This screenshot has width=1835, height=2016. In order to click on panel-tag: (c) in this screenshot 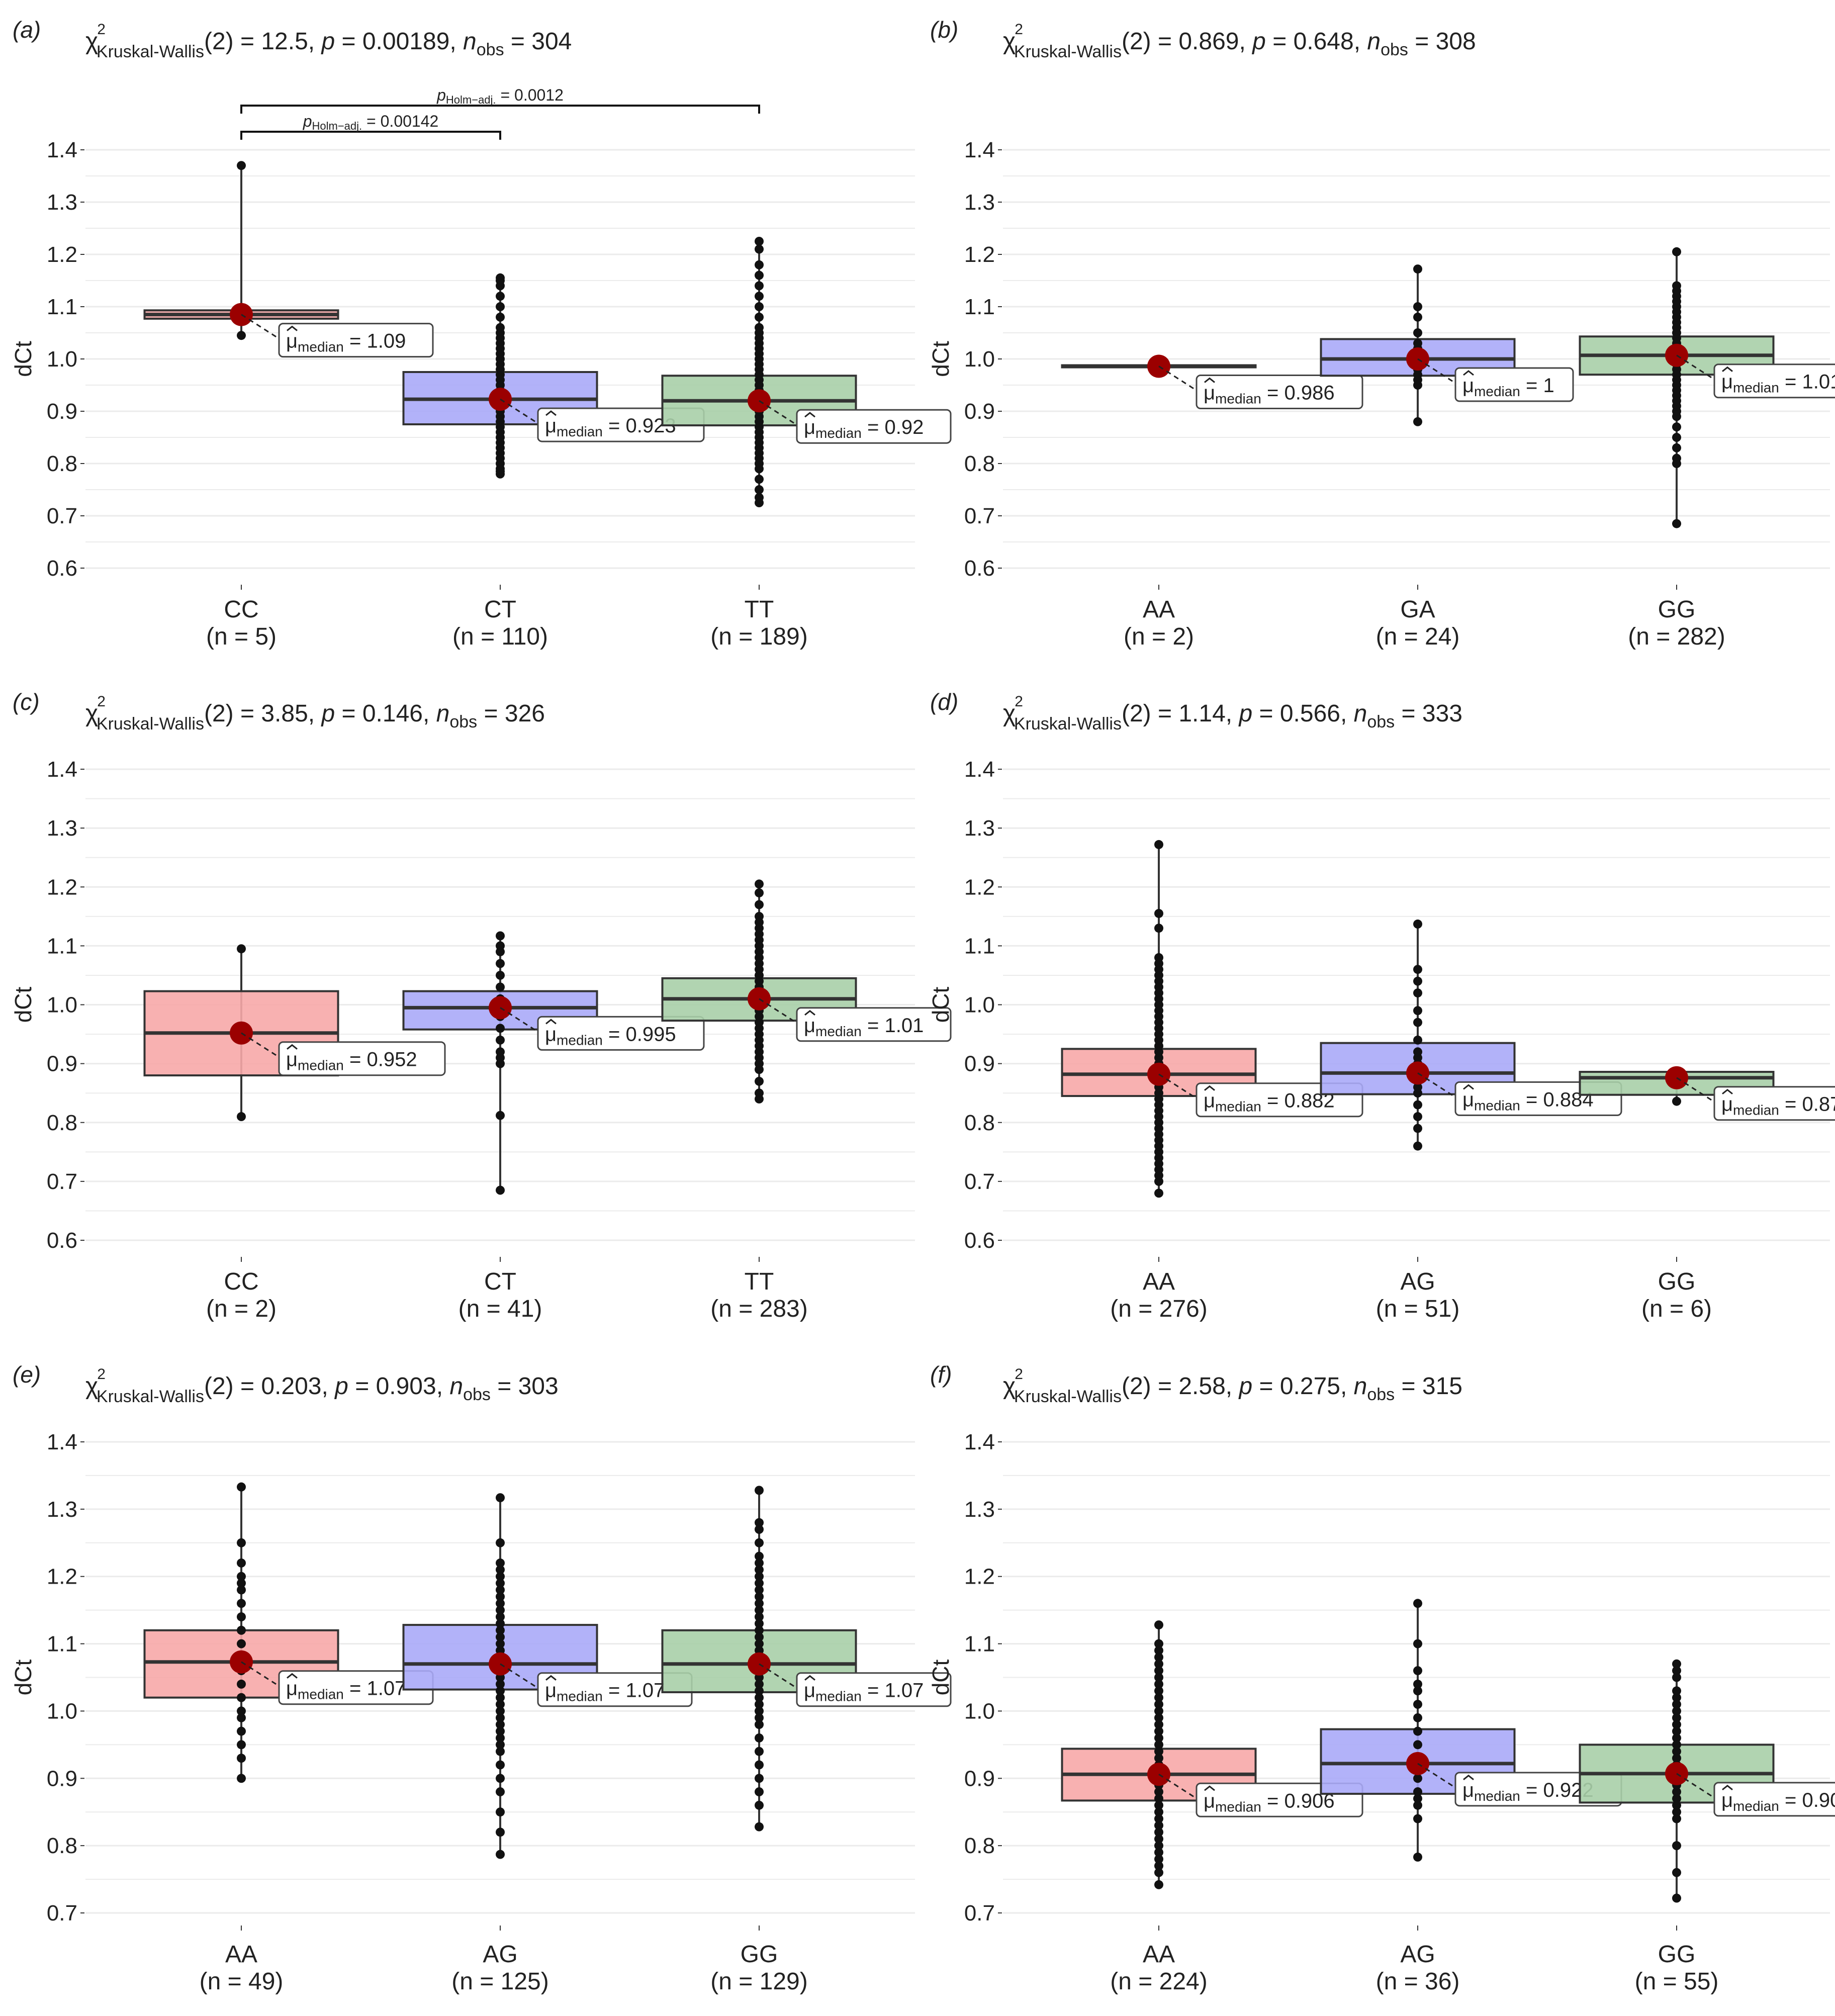, I will do `click(26, 702)`.